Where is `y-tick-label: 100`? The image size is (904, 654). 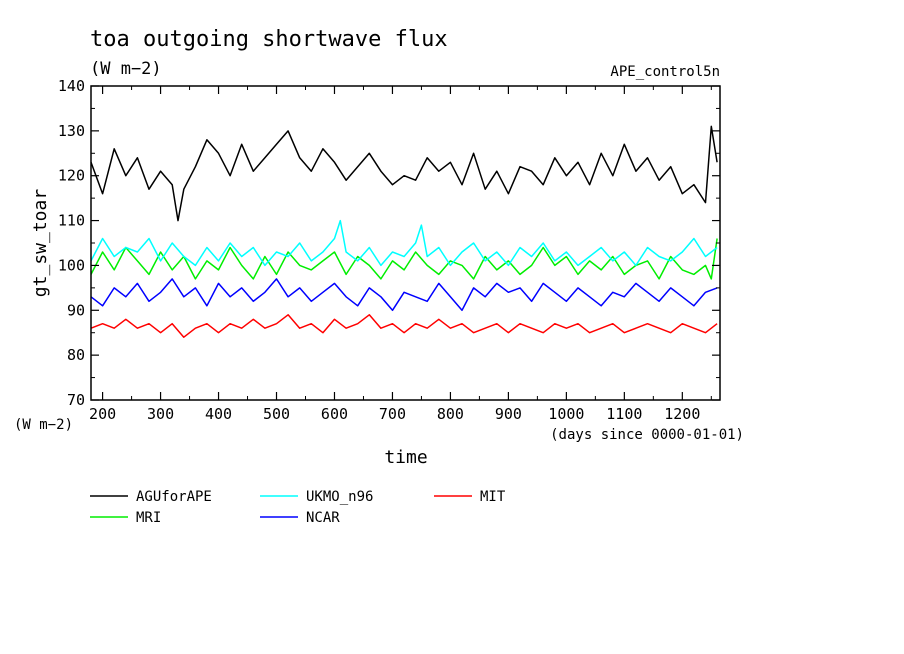 y-tick-label: 100 is located at coordinates (71, 265).